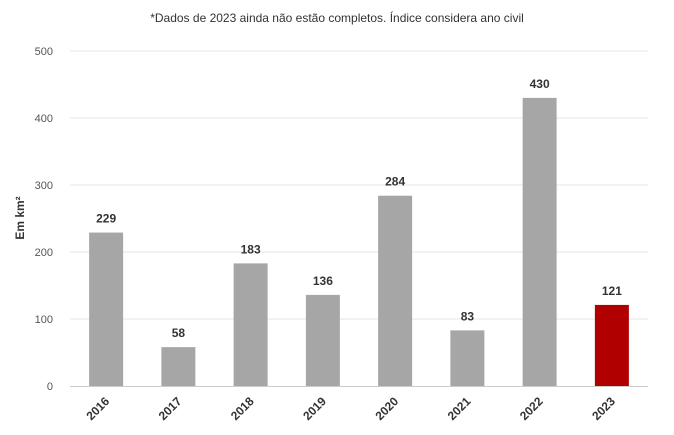 The height and width of the screenshot is (435, 674). I want to click on bar-2018, so click(250, 324).